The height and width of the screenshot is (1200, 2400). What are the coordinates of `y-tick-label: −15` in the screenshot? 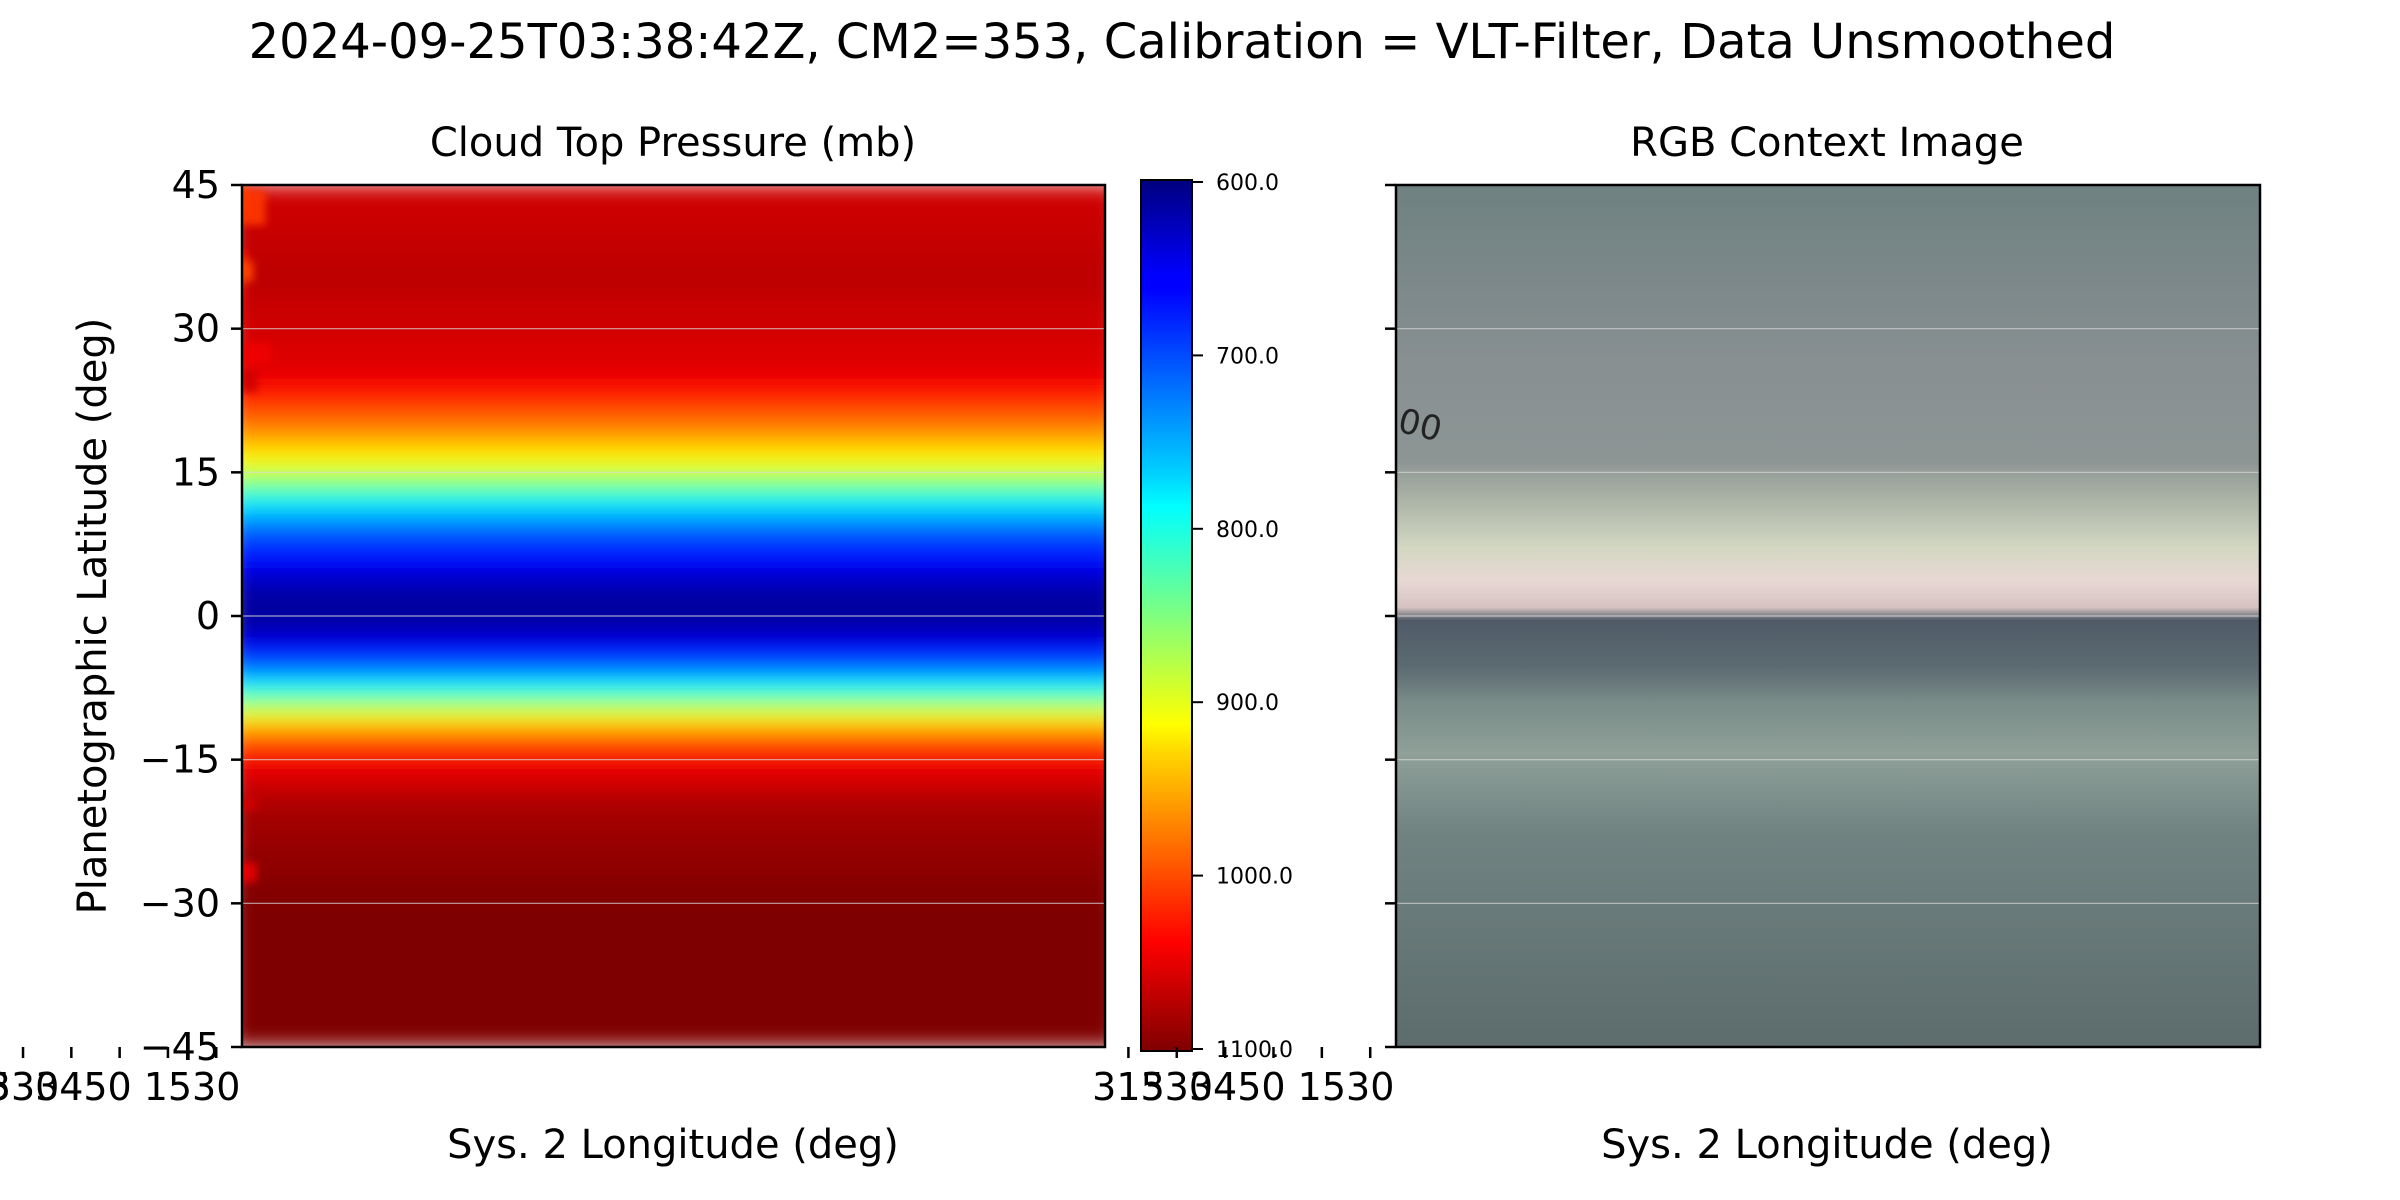 It's located at (180, 760).